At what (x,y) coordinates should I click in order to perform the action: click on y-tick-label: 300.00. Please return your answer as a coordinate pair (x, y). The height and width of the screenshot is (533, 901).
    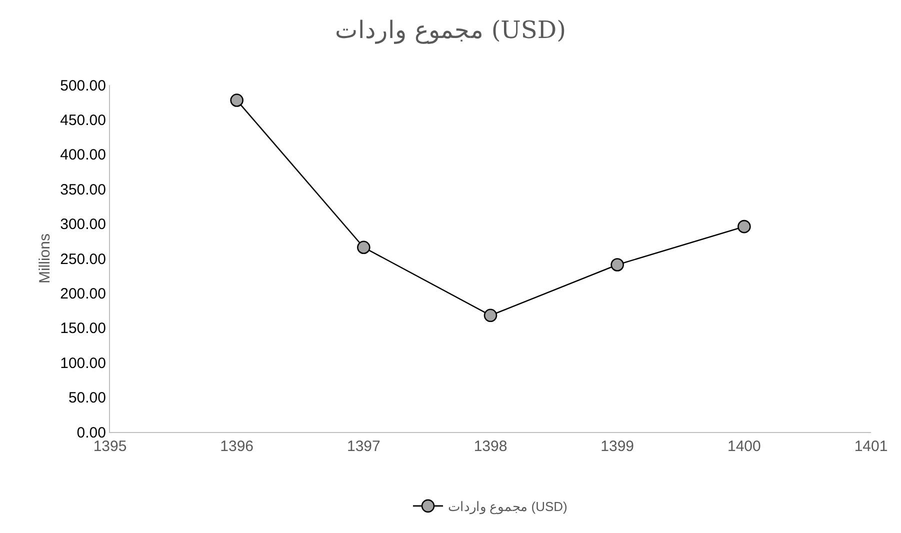
    Looking at the image, I should click on (83, 225).